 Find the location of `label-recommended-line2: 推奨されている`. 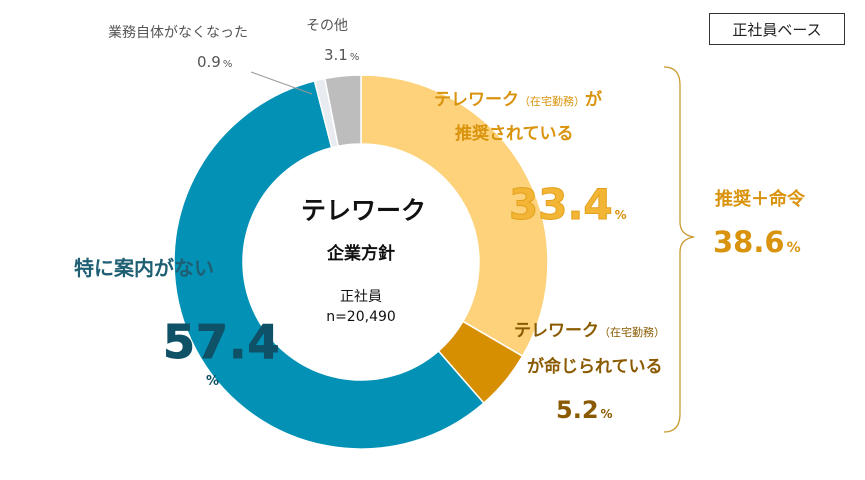

label-recommended-line2: 推奨されている is located at coordinates (514, 134).